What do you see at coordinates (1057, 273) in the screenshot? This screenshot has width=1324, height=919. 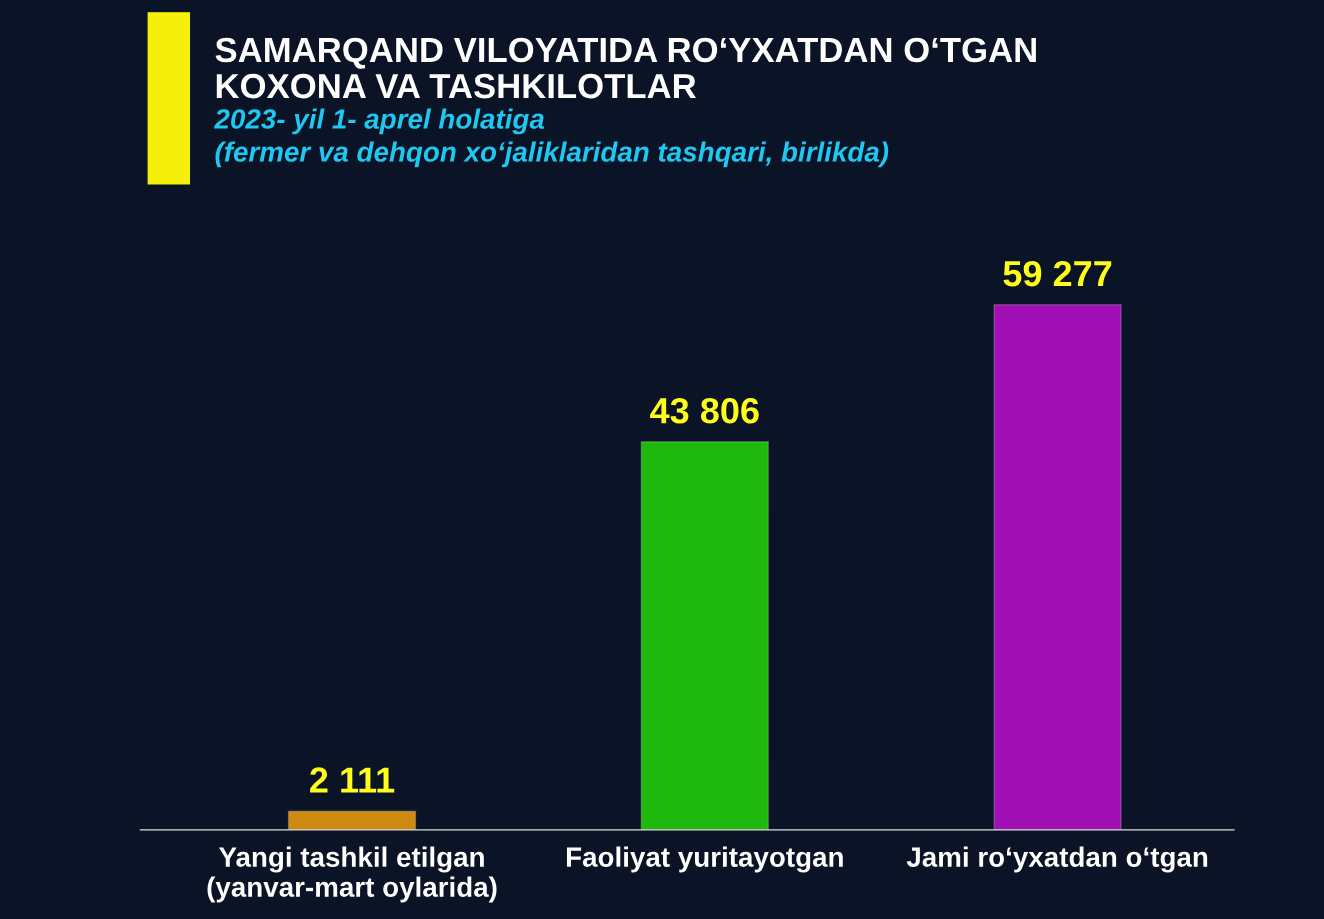 I see `data-label: 59 277` at bounding box center [1057, 273].